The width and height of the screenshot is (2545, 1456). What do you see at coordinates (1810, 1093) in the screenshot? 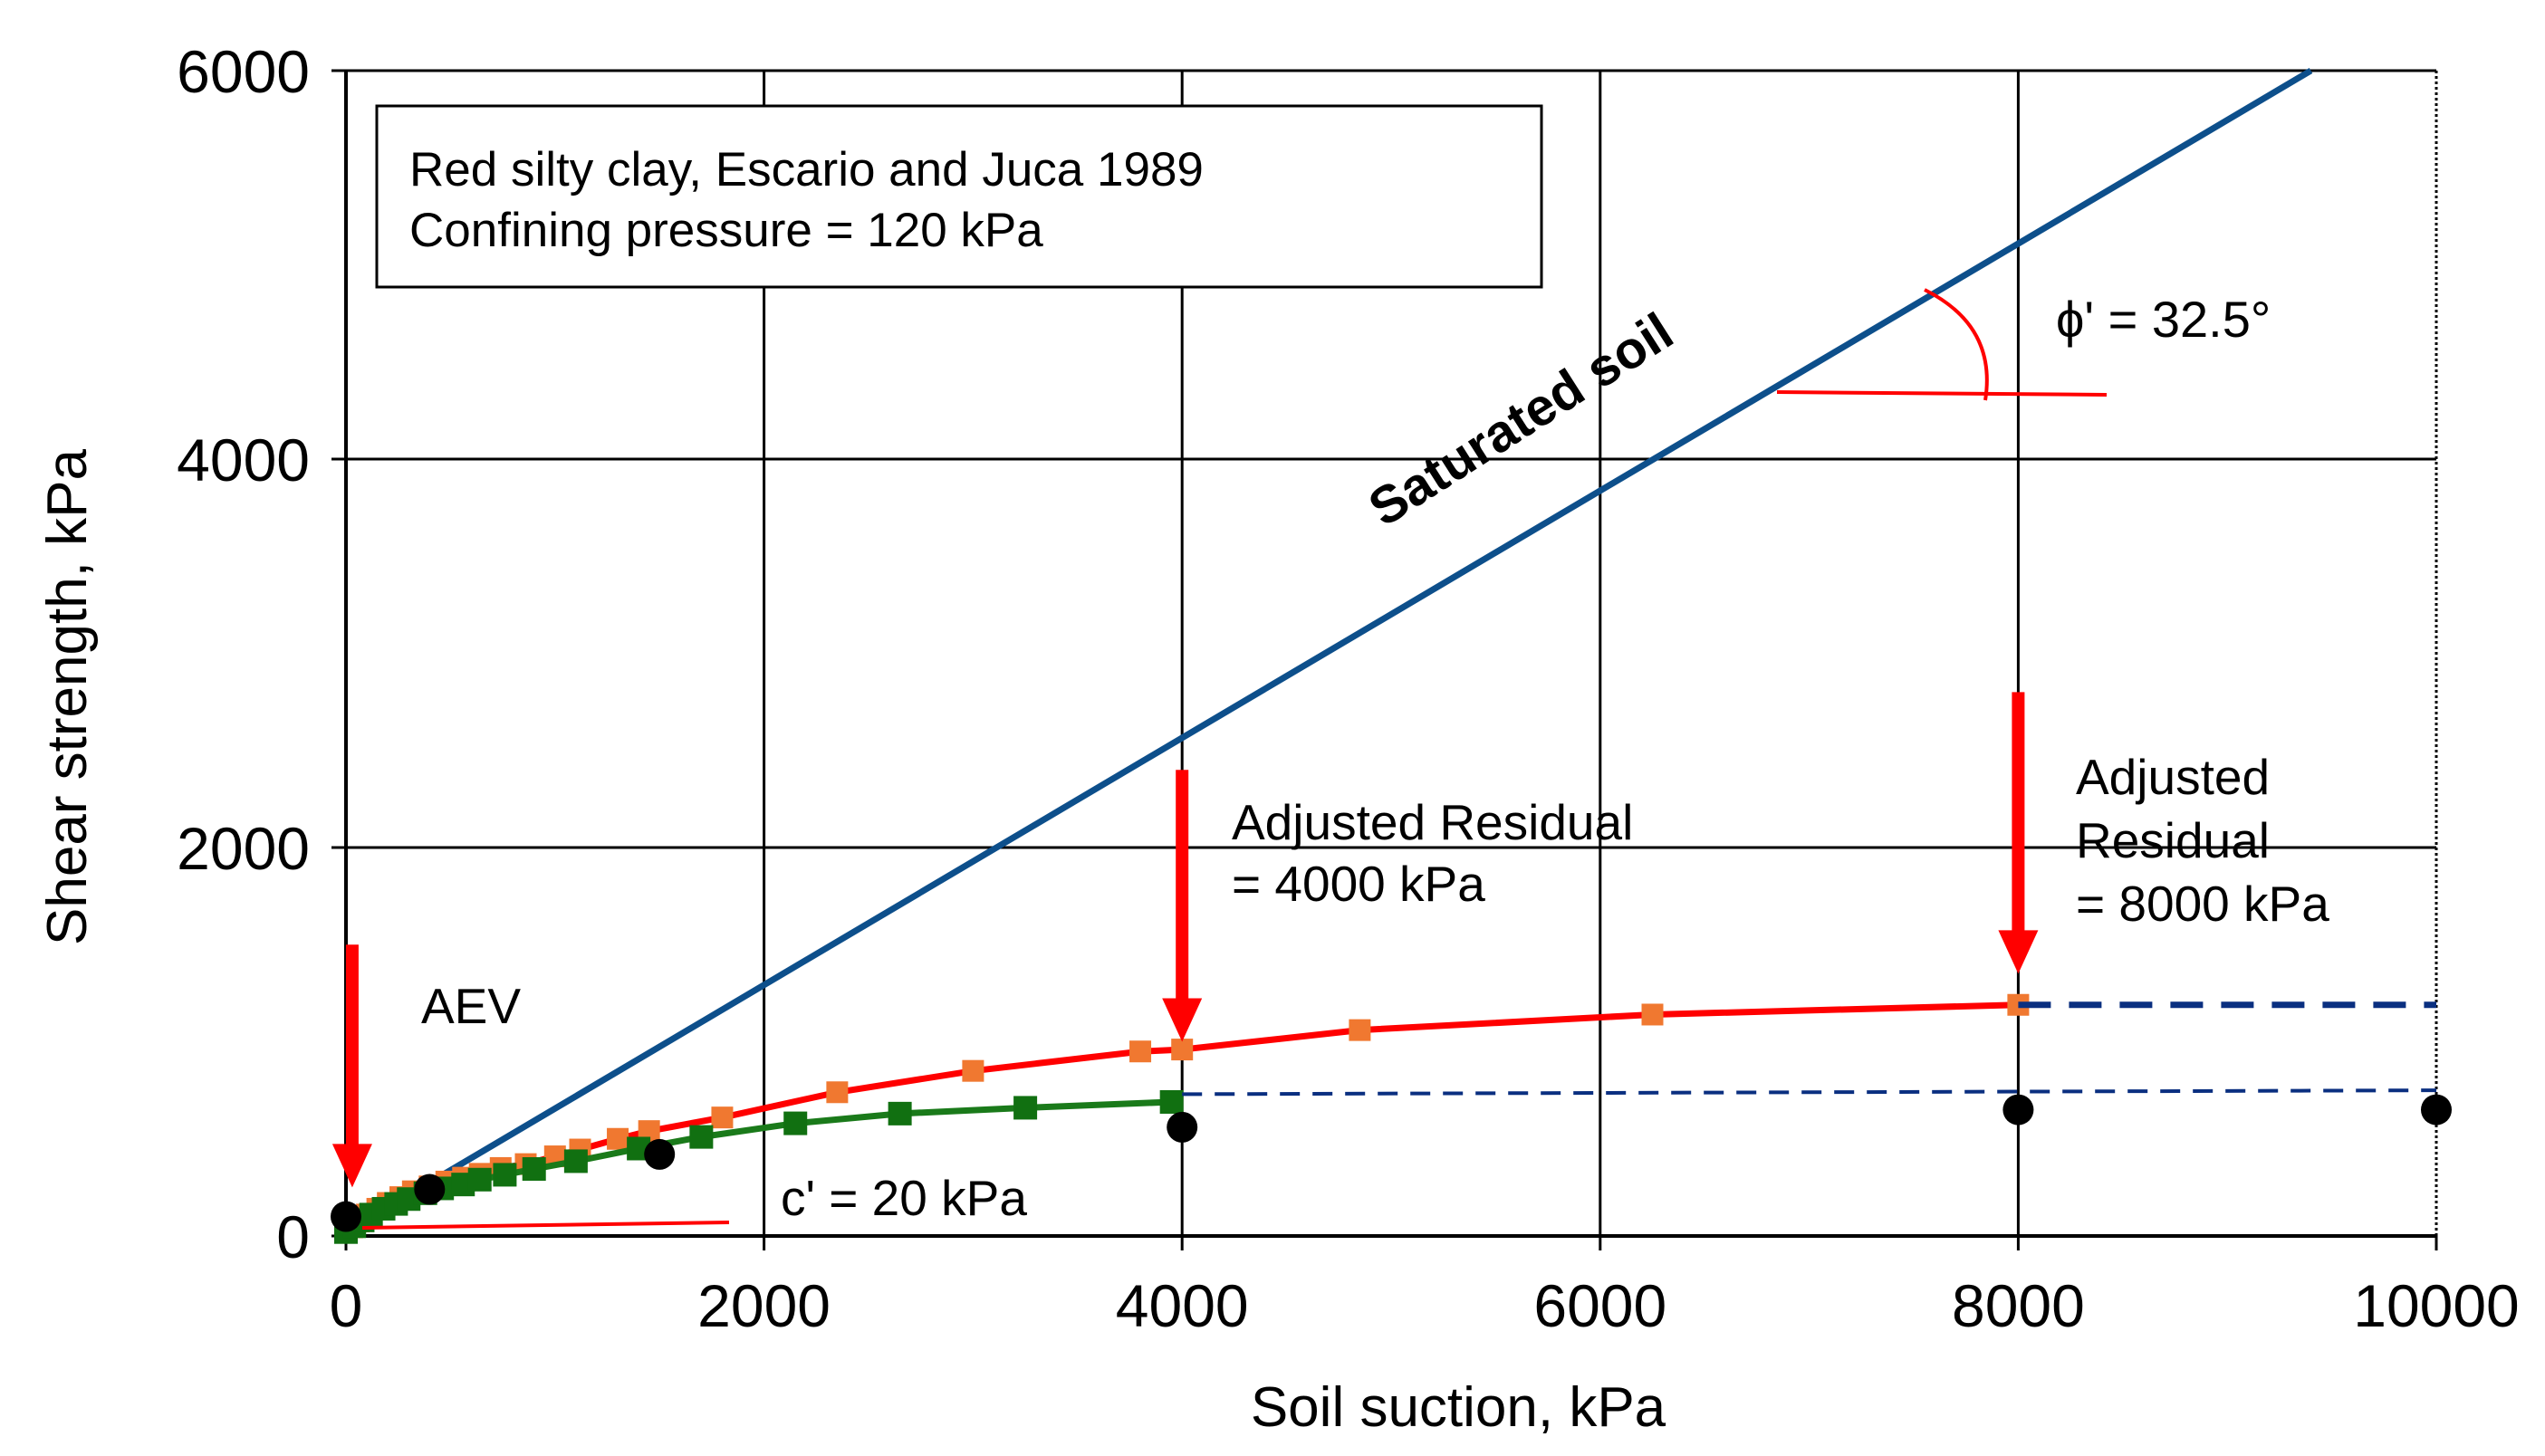
I see `extrapolated-dashed-line` at bounding box center [1810, 1093].